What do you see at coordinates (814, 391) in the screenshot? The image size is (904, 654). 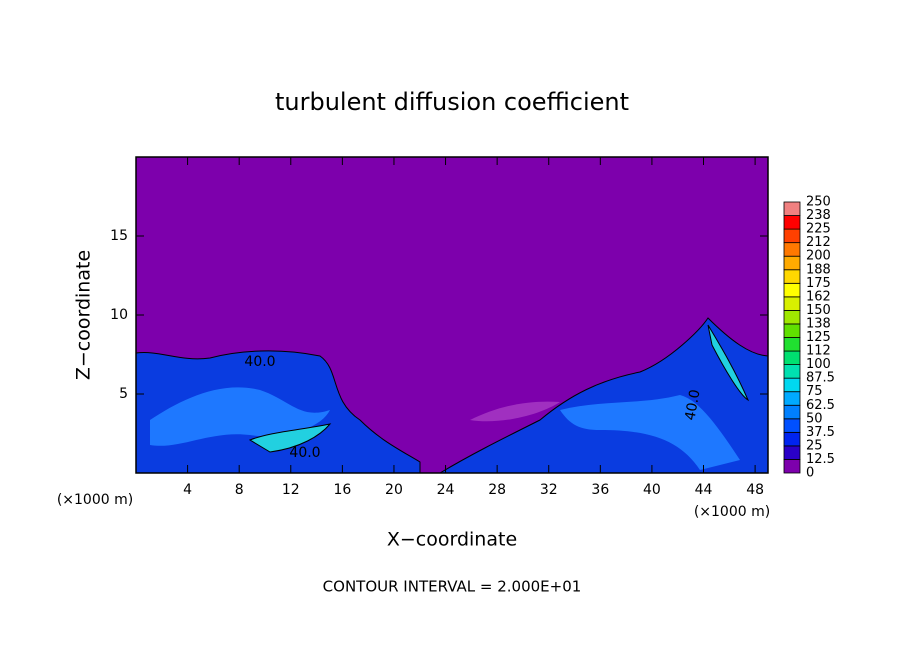 I see `colorbar-label: 75` at bounding box center [814, 391].